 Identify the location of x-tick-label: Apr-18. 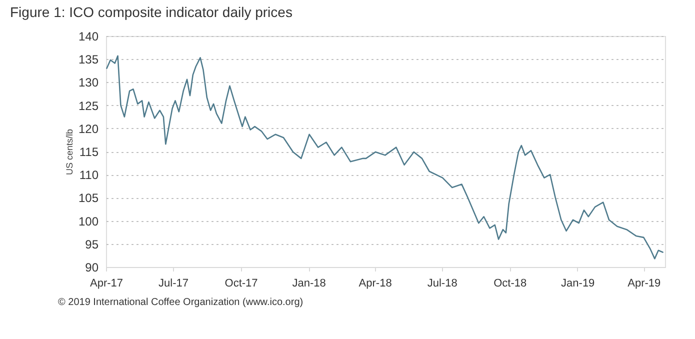
(375, 284).